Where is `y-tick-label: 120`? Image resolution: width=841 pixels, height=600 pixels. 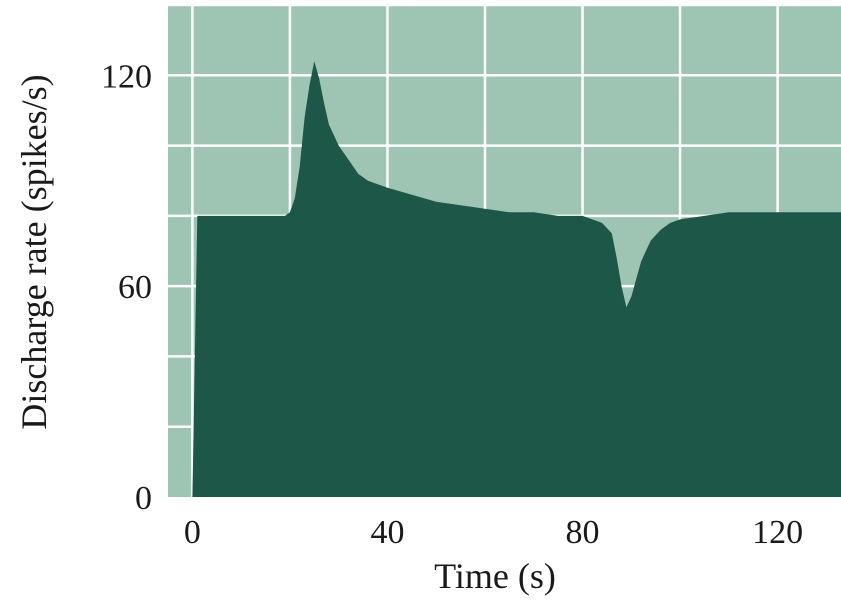 y-tick-label: 120 is located at coordinates (126, 76).